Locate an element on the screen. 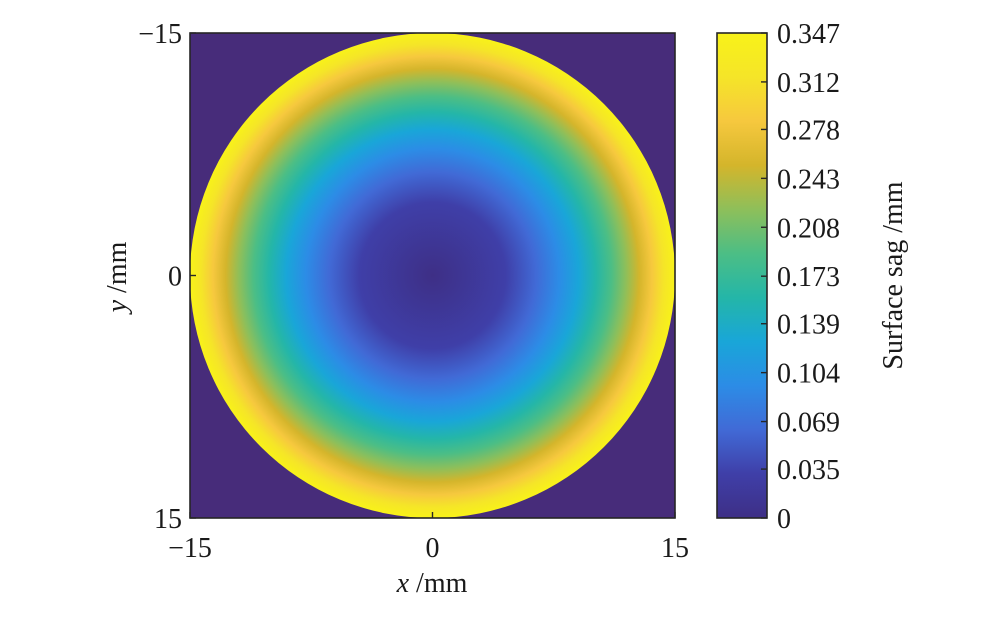 This screenshot has width=1000, height=622. x-axis-label: x /mm is located at coordinates (432, 583).